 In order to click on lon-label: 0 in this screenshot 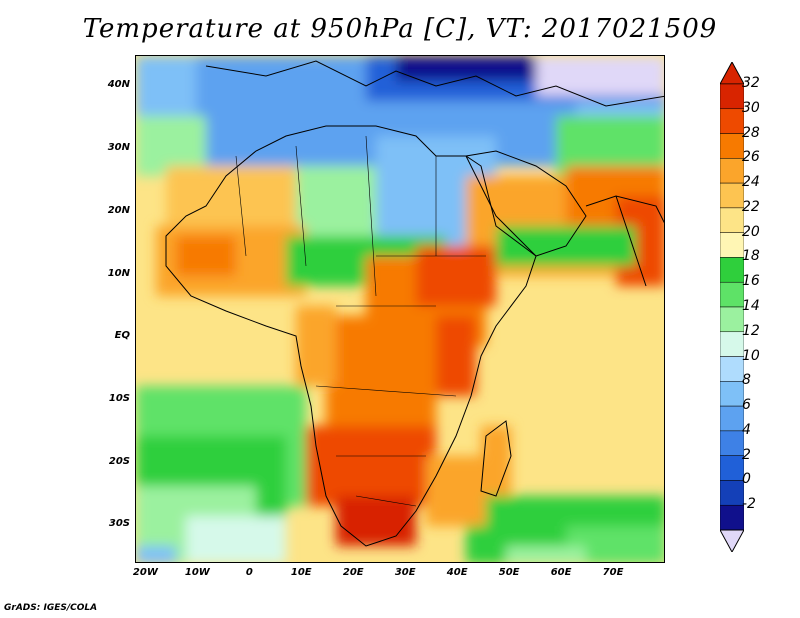, I will do `click(249, 572)`.